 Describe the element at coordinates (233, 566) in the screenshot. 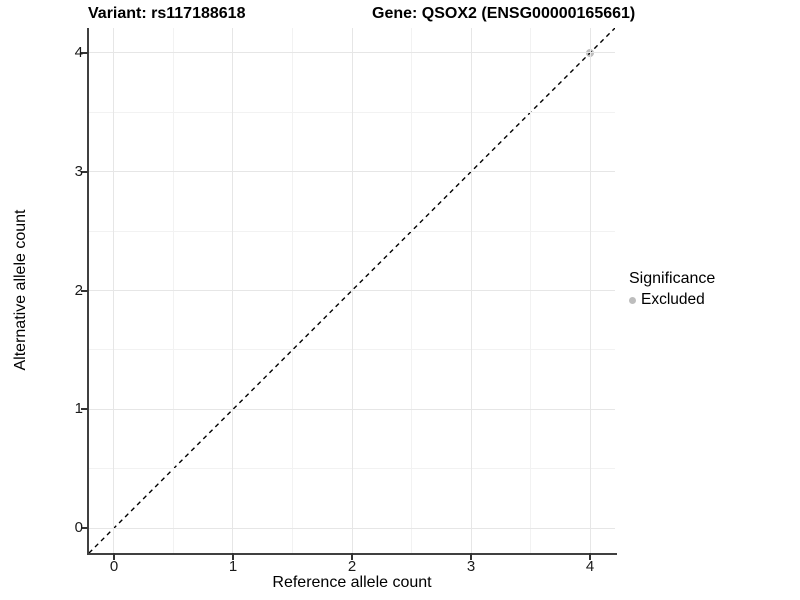

I see `x-tick-label: 1` at that location.